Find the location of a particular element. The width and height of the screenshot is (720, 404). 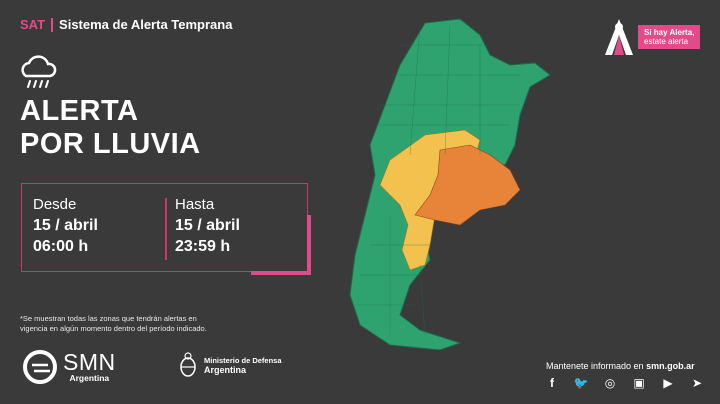

hasta-column: Hasta 15 / abril 23:59 h is located at coordinates (207, 226).